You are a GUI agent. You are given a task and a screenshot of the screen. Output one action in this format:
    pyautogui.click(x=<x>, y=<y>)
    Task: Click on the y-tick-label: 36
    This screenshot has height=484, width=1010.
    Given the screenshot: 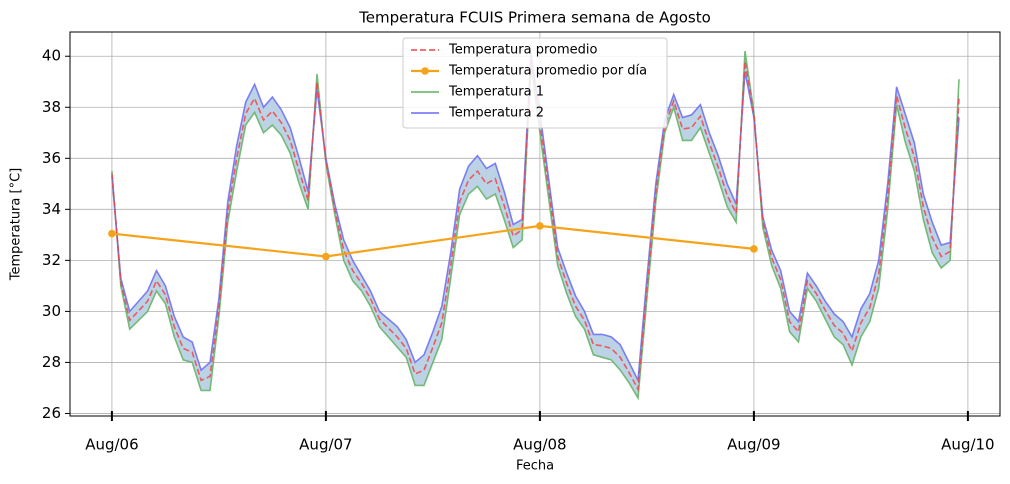 What is the action you would take?
    pyautogui.click(x=51, y=158)
    